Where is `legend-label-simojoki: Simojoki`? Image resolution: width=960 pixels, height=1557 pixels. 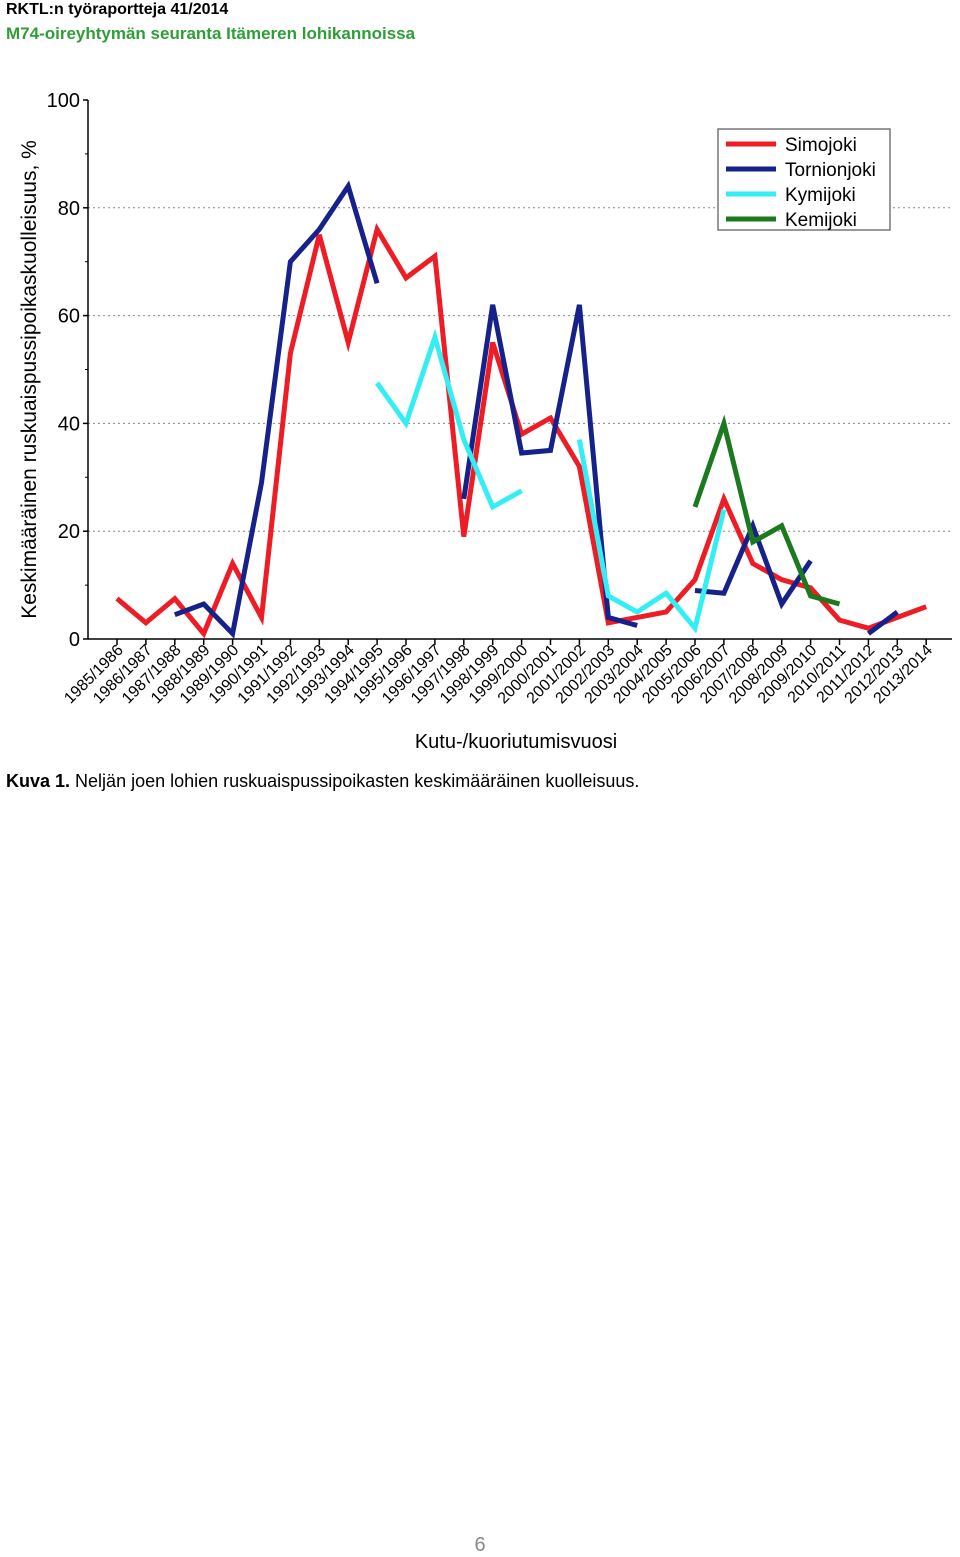 legend-label-simojoki: Simojoki is located at coordinates (821, 145).